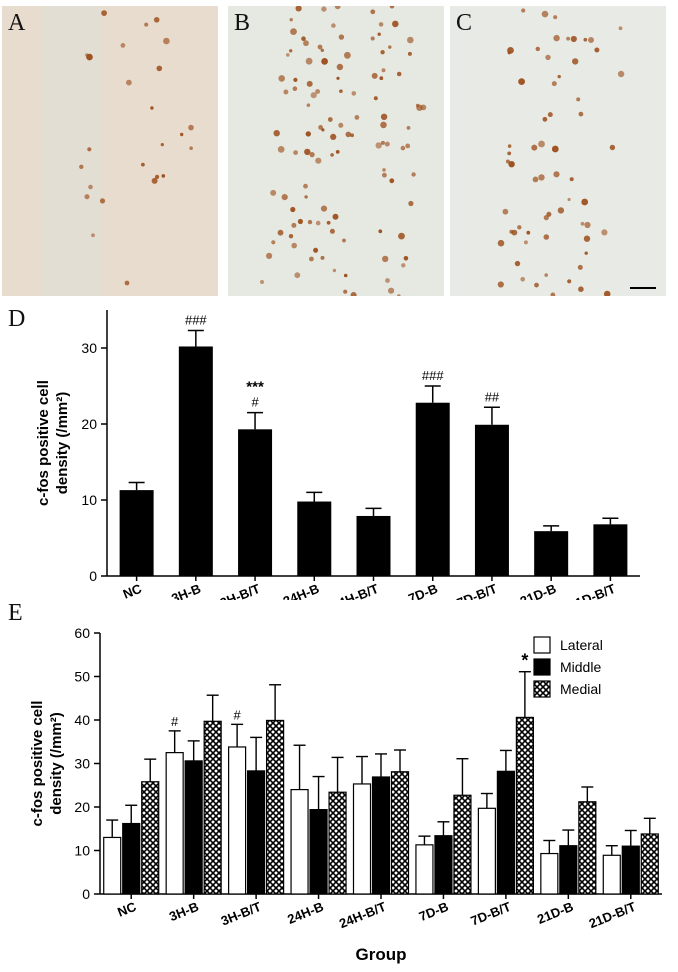 This screenshot has width=678, height=972. What do you see at coordinates (354, 590) in the screenshot?
I see `x-tick-label: 24H-B/T` at bounding box center [354, 590].